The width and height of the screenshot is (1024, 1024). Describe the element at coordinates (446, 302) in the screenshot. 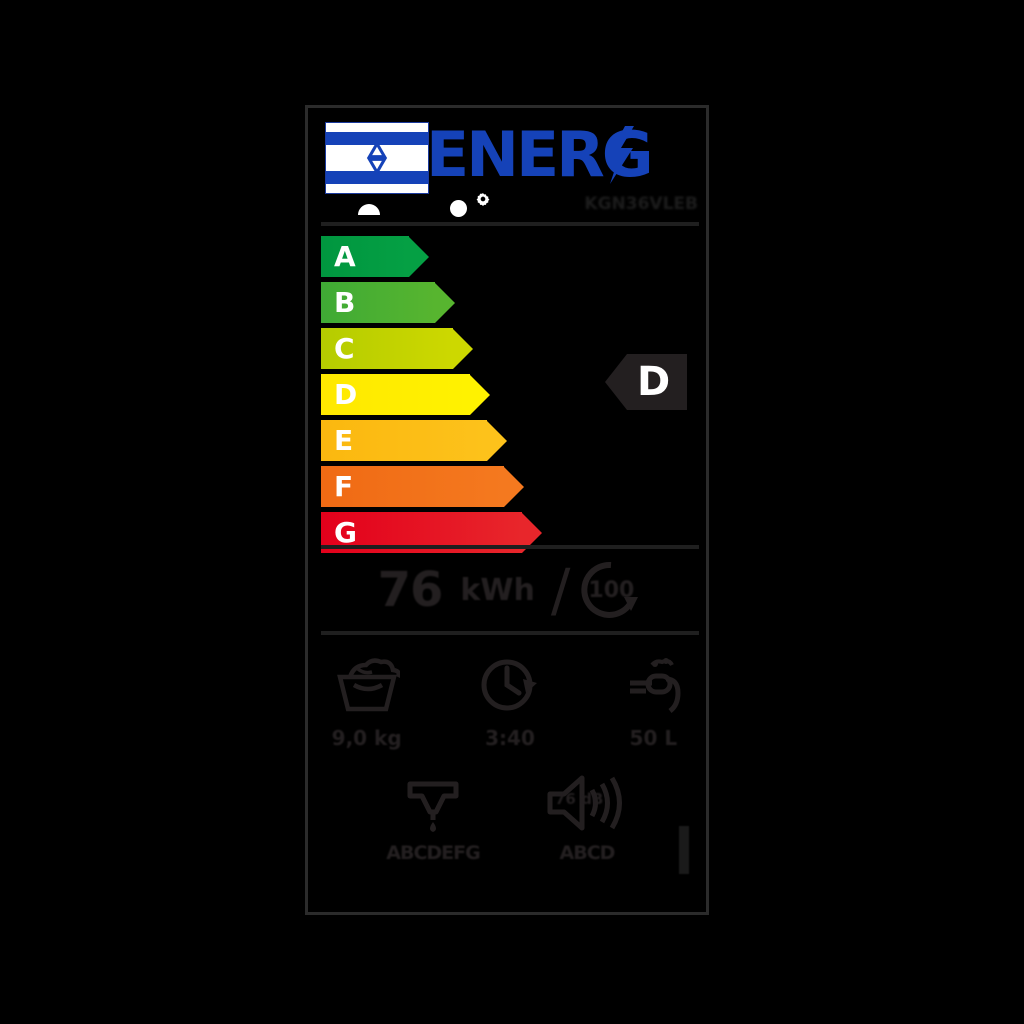

I see `scale-row-b: B` at that location.